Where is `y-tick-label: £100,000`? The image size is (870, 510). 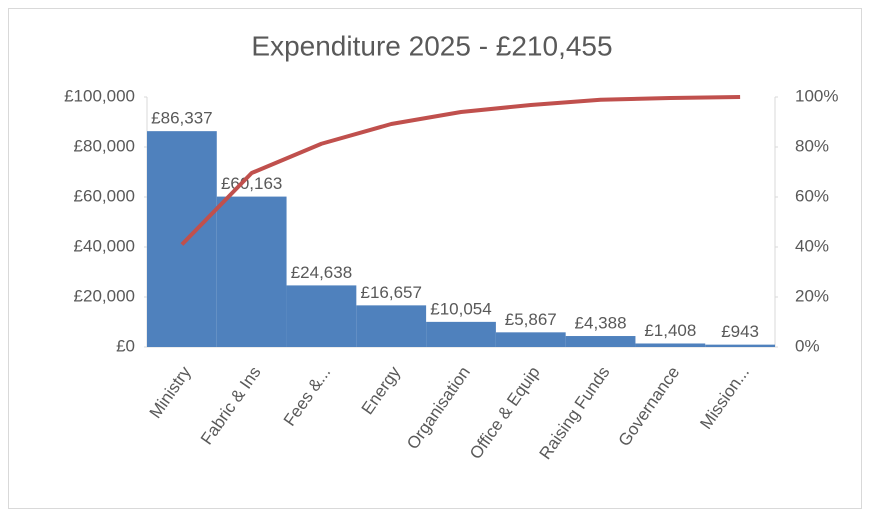
y-tick-label: £100,000 is located at coordinates (99, 95).